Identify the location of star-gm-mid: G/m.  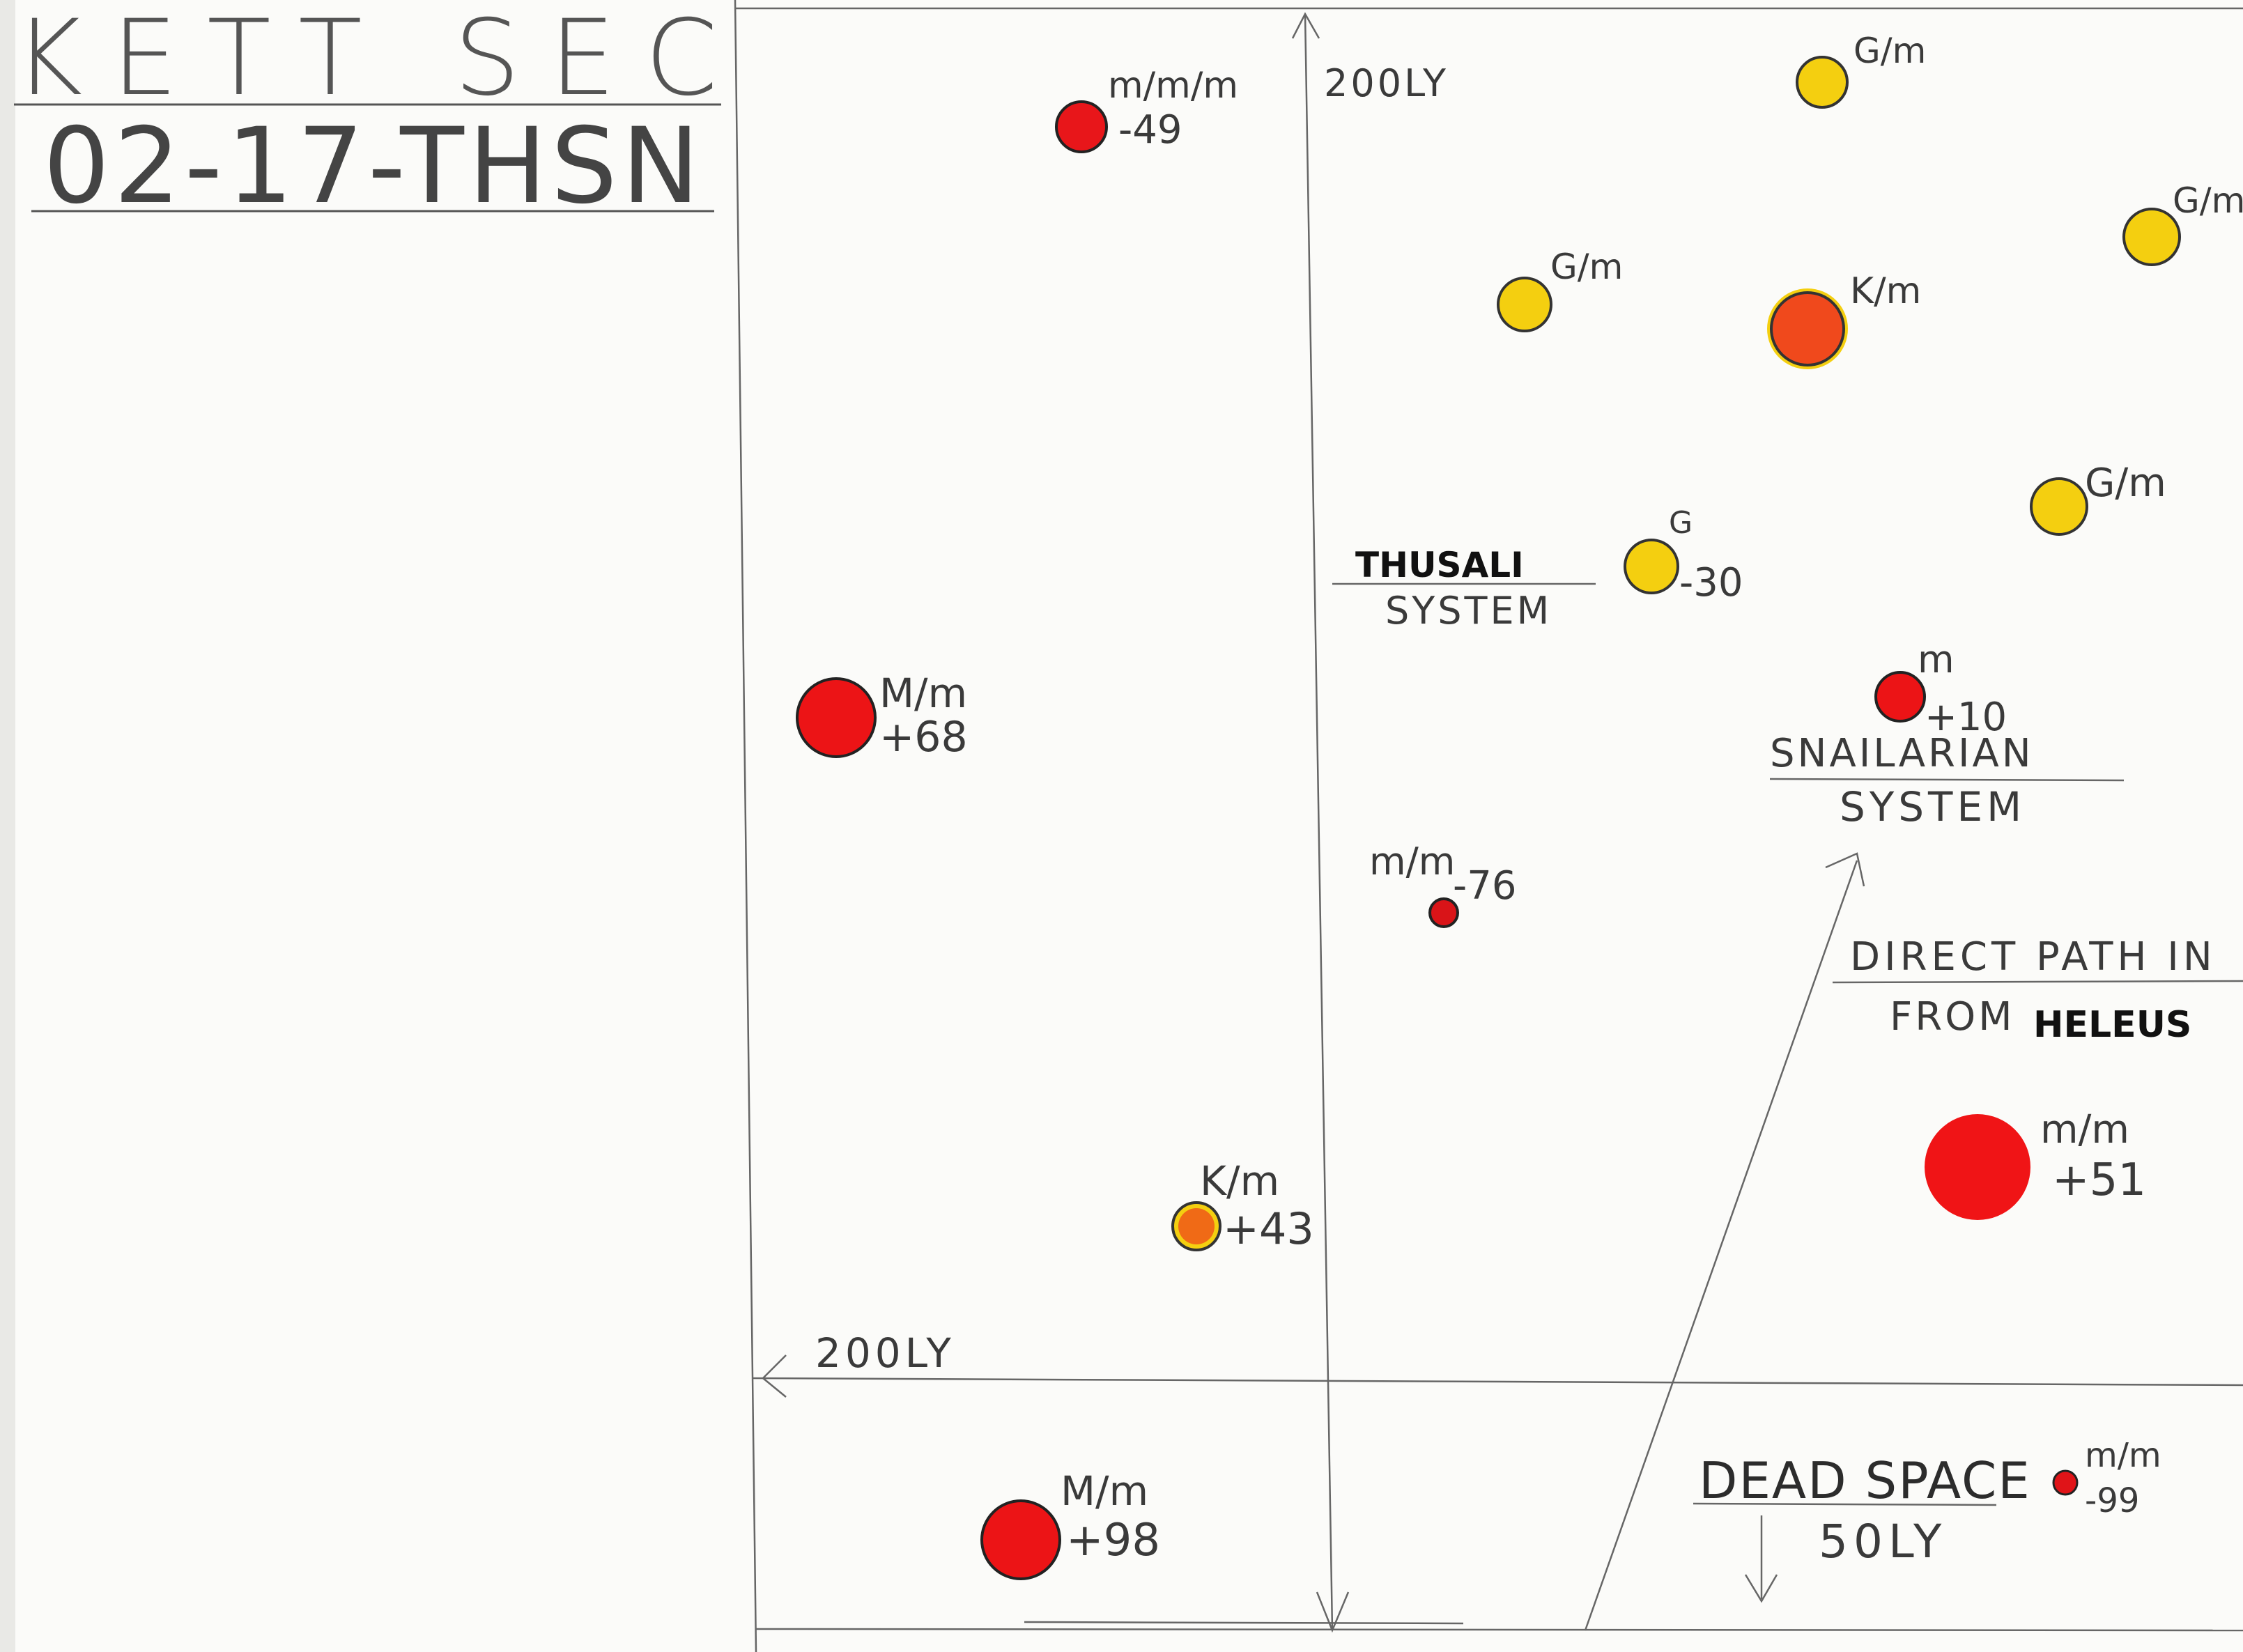
(1560, 289).